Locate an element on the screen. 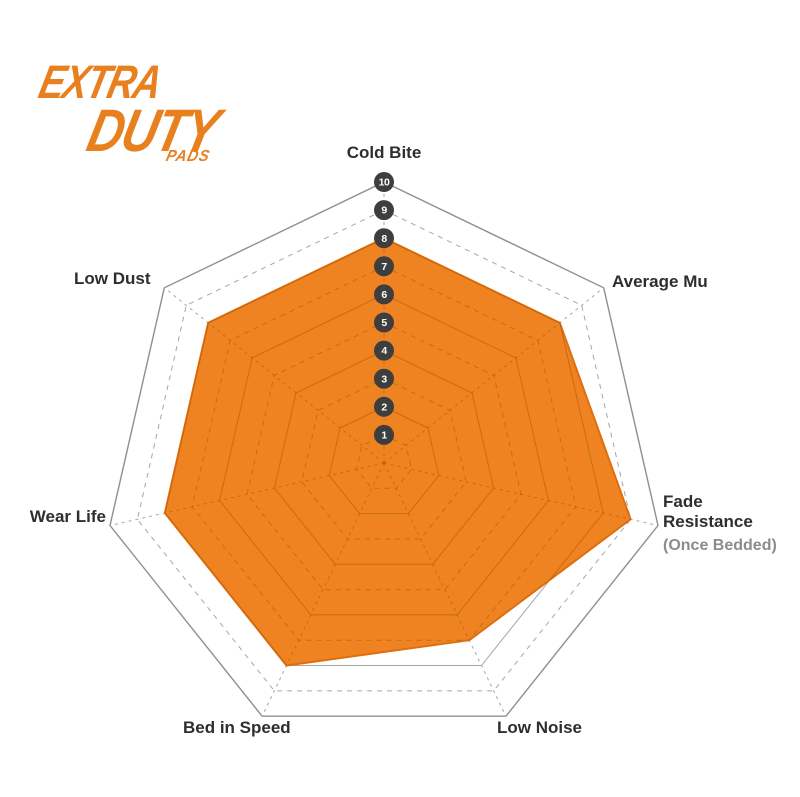  scale-tick-number: 9 is located at coordinates (384, 211).